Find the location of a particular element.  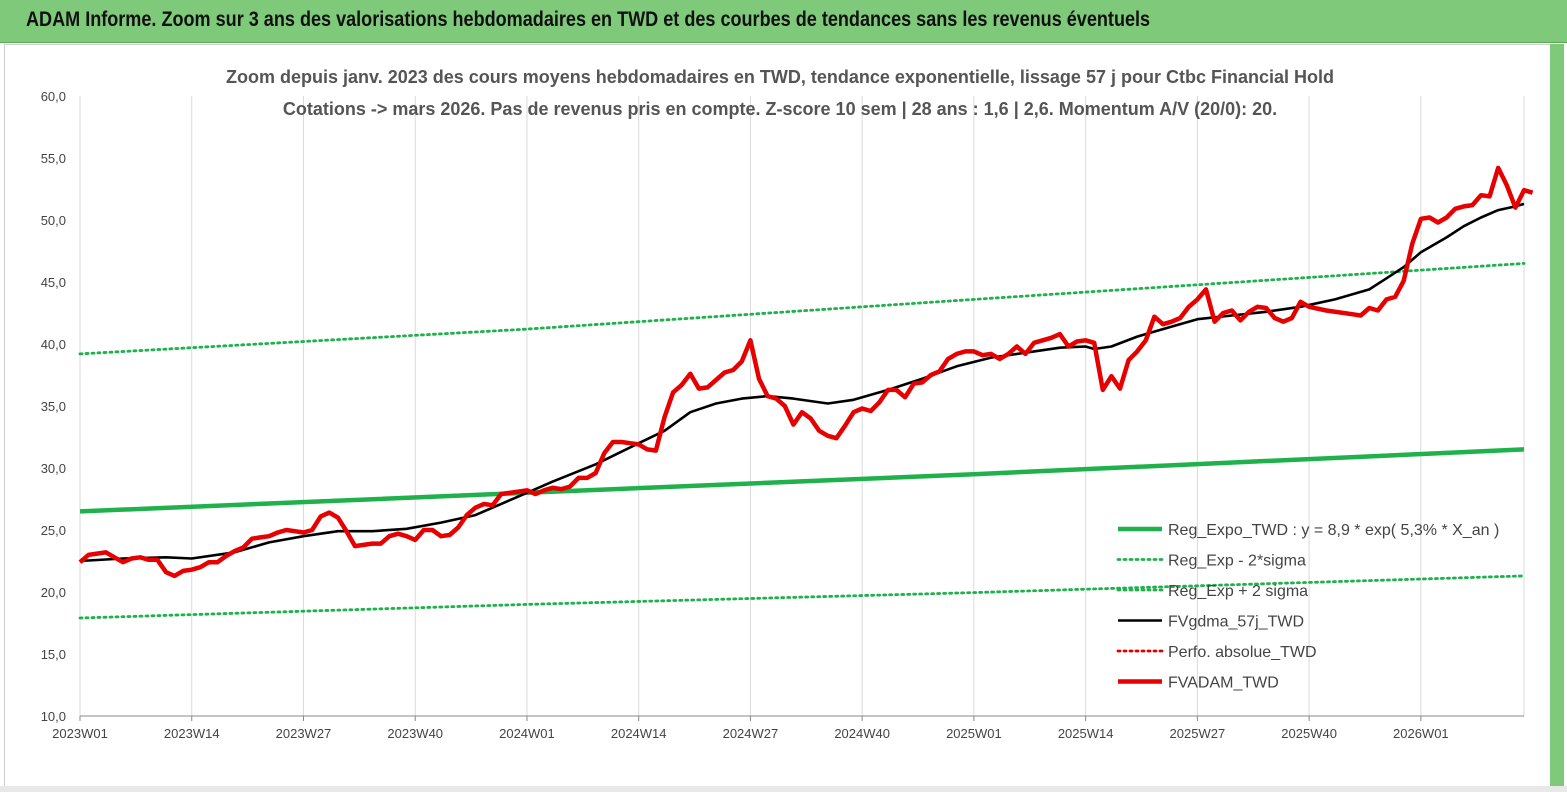

x-tick-label: 2025W40 is located at coordinates (1309, 733).